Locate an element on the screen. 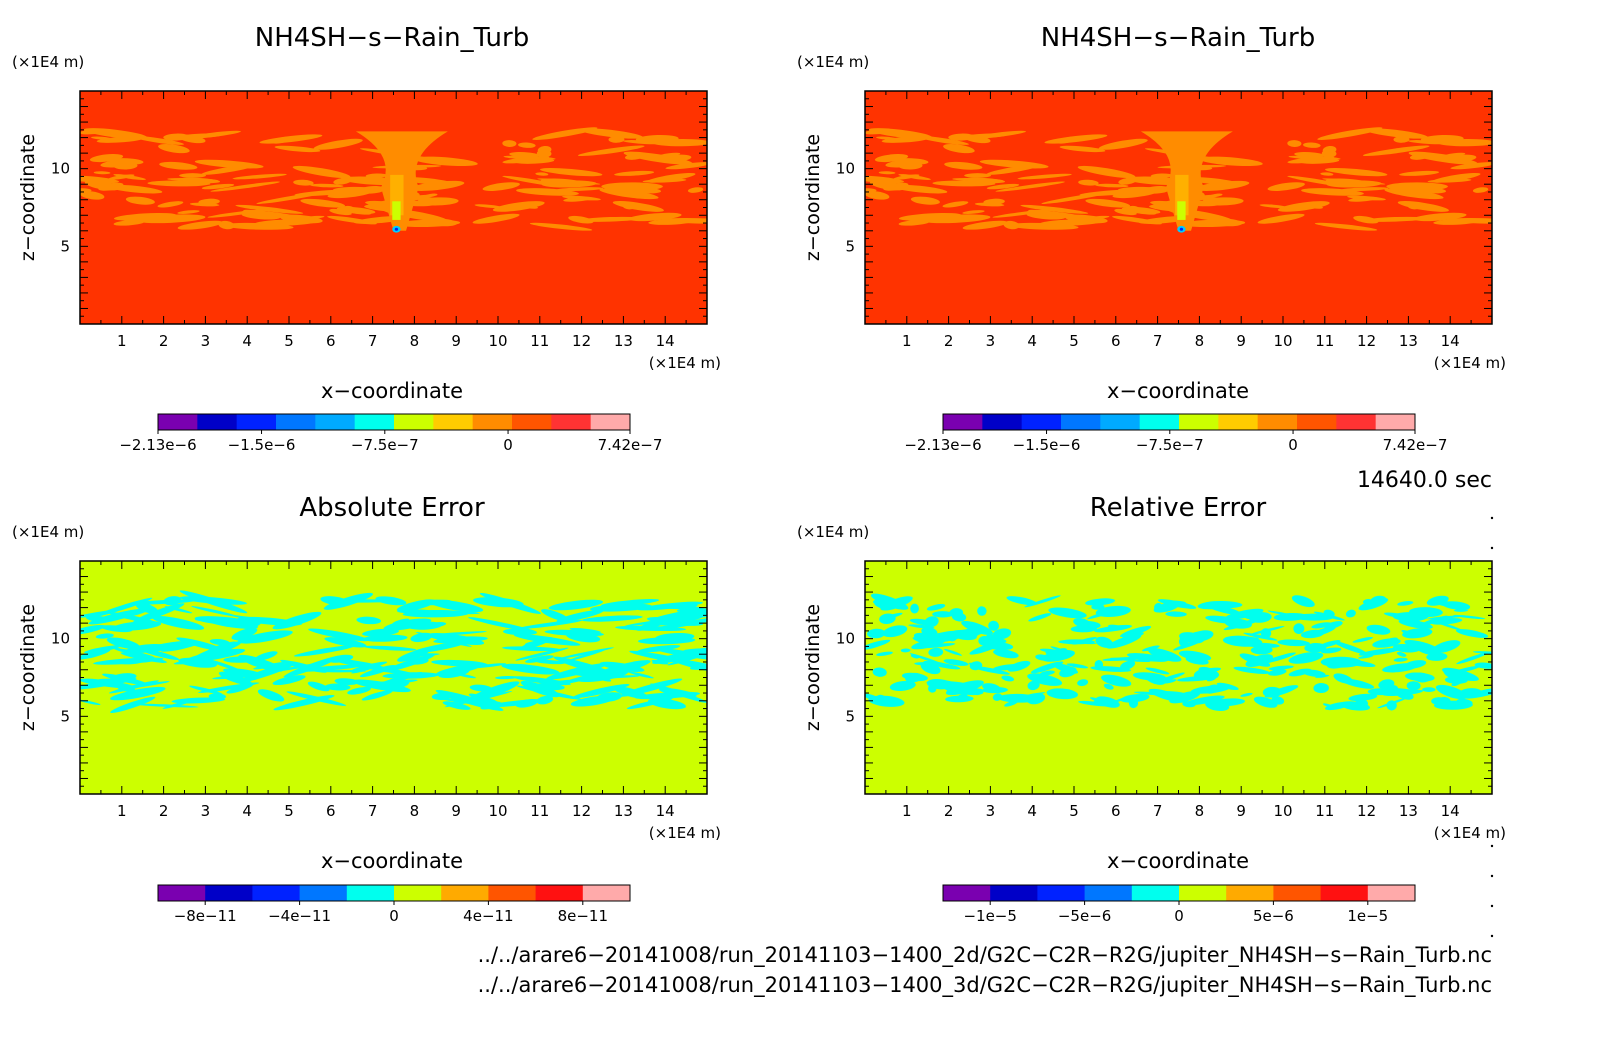  colorbar: −2.13e−6 −1.5e−6 −7.5e−7 0 7.42e−7 is located at coordinates (1175, 433).